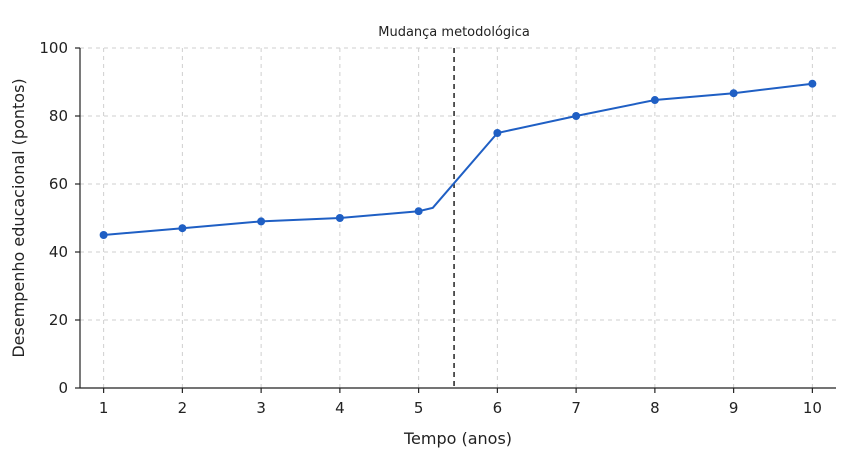 Image resolution: width=846 pixels, height=464 pixels. Describe the element at coordinates (460, 402) in the screenshot. I see `x-axis-ticks: 1 2 3 4 5 6 7 8 9 10` at that location.